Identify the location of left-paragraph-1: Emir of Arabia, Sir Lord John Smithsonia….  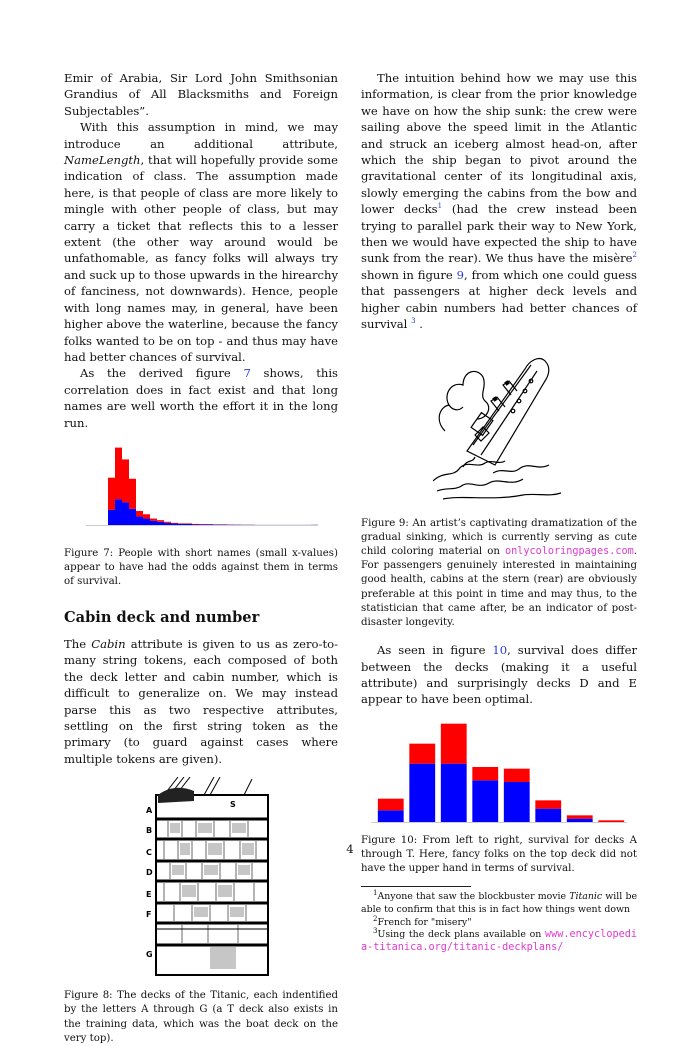
(201, 94).